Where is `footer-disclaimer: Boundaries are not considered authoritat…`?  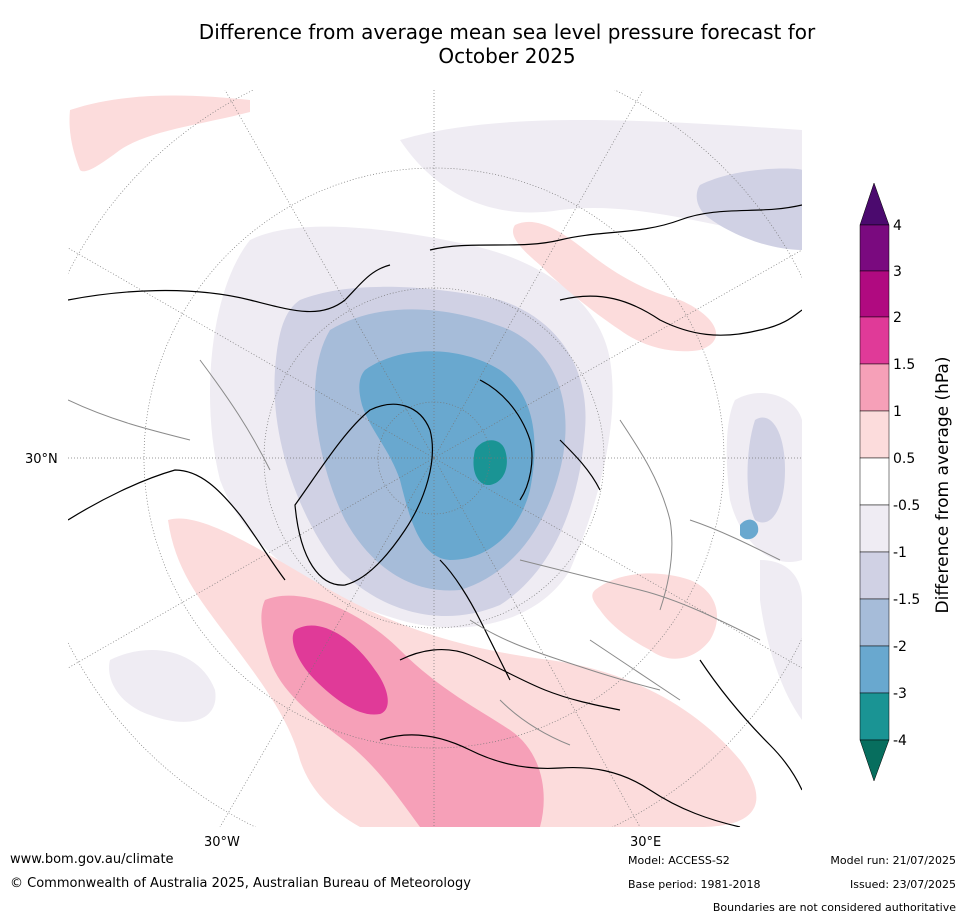 footer-disclaimer: Boundaries are not considered authoritat… is located at coordinates (834, 907).